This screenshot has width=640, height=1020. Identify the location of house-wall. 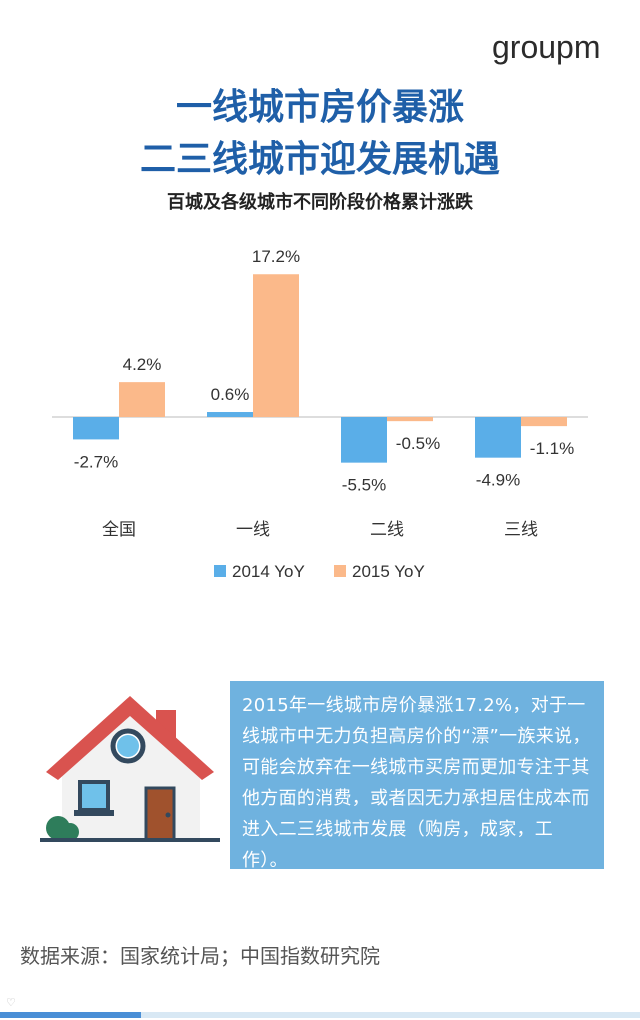
(131, 772).